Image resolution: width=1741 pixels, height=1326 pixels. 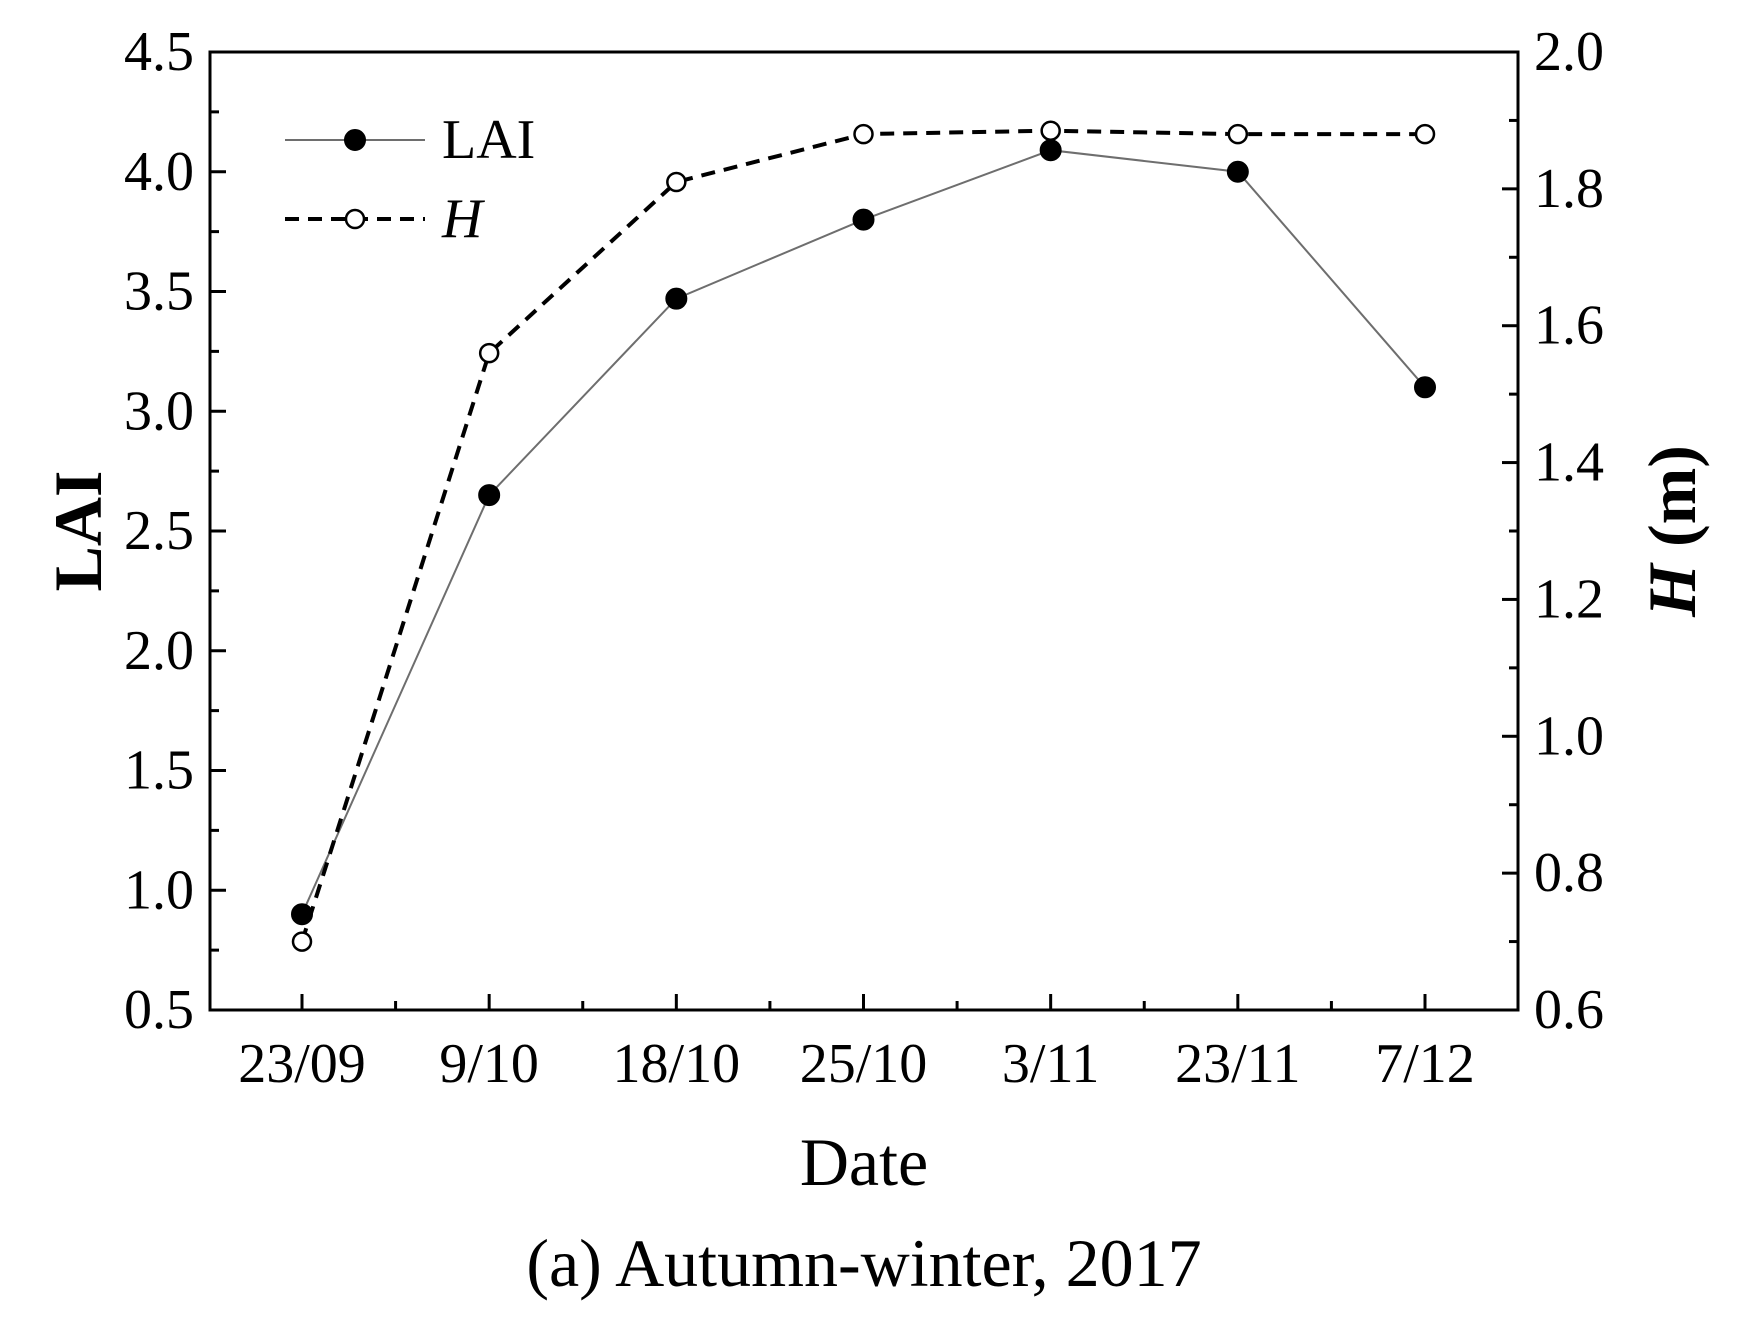 I want to click on y-tick-label: 4.0, so click(x=159, y=172).